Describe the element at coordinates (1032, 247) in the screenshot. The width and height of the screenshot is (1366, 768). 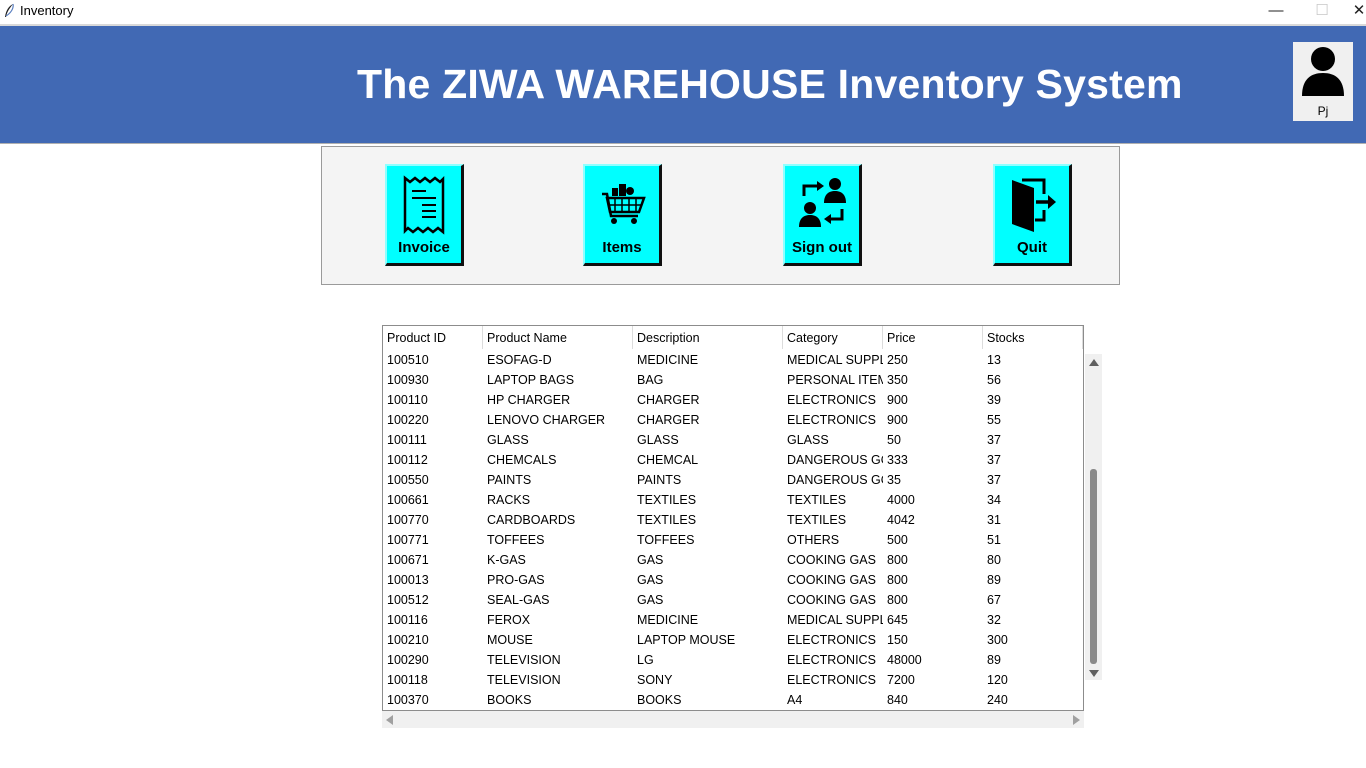
I see `quit-label: Quit` at that location.